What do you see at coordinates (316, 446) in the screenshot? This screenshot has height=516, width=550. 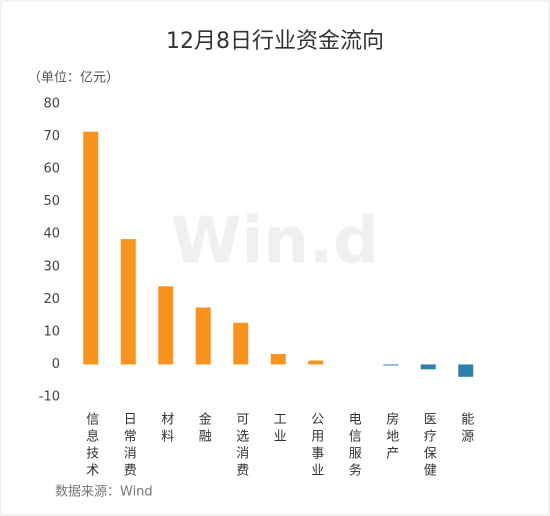 I see `x-tick-label: 公用事业` at bounding box center [316, 446].